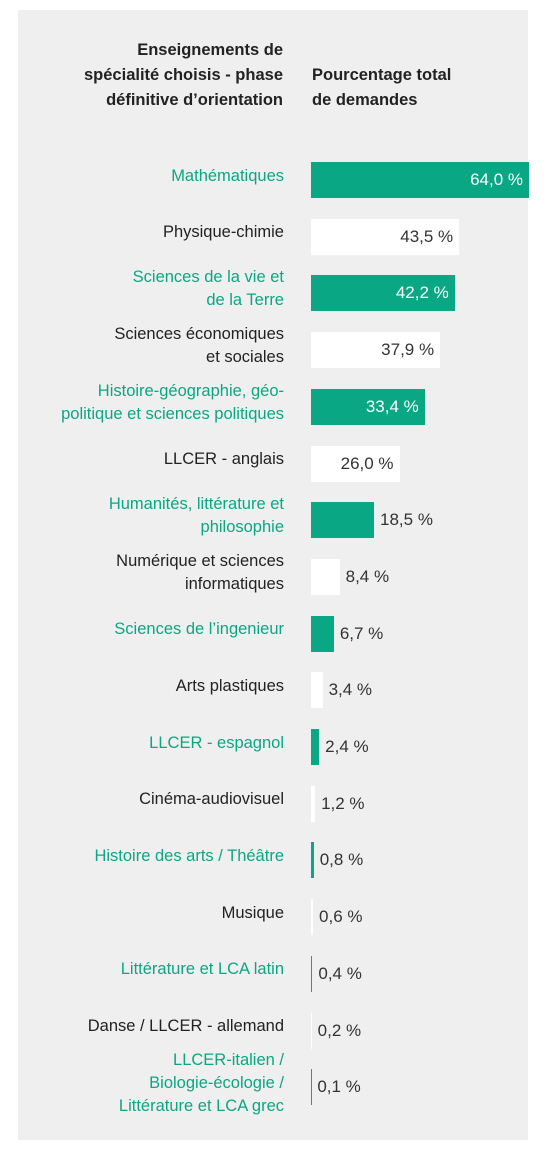 The height and width of the screenshot is (1151, 546). What do you see at coordinates (382, 87) in the screenshot?
I see `value-header: Pourcentage total de demandes` at bounding box center [382, 87].